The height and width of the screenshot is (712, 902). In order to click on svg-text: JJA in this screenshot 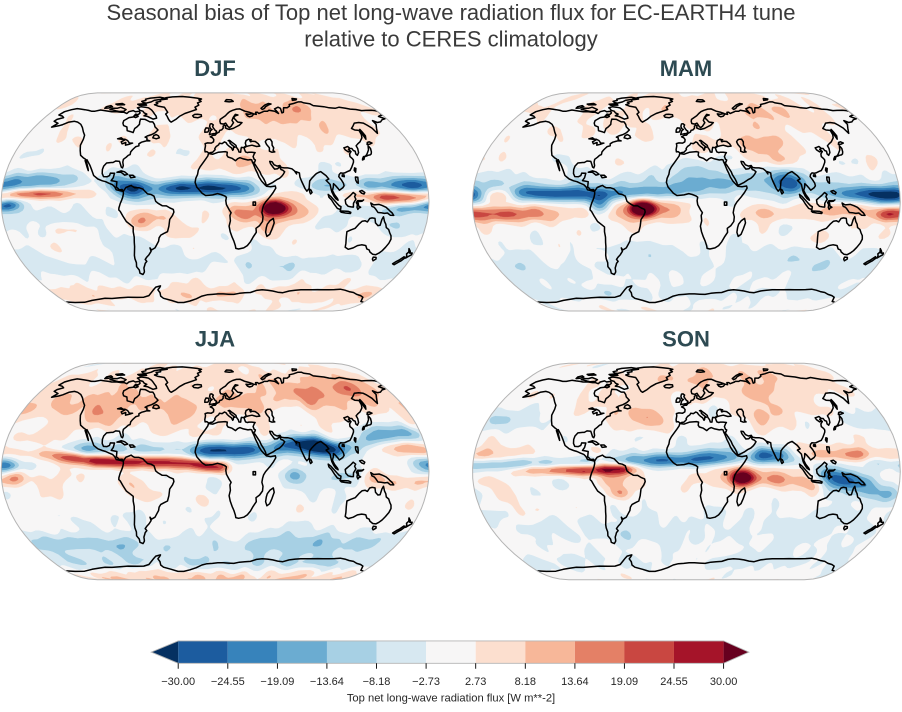, I will do `click(215, 339)`.